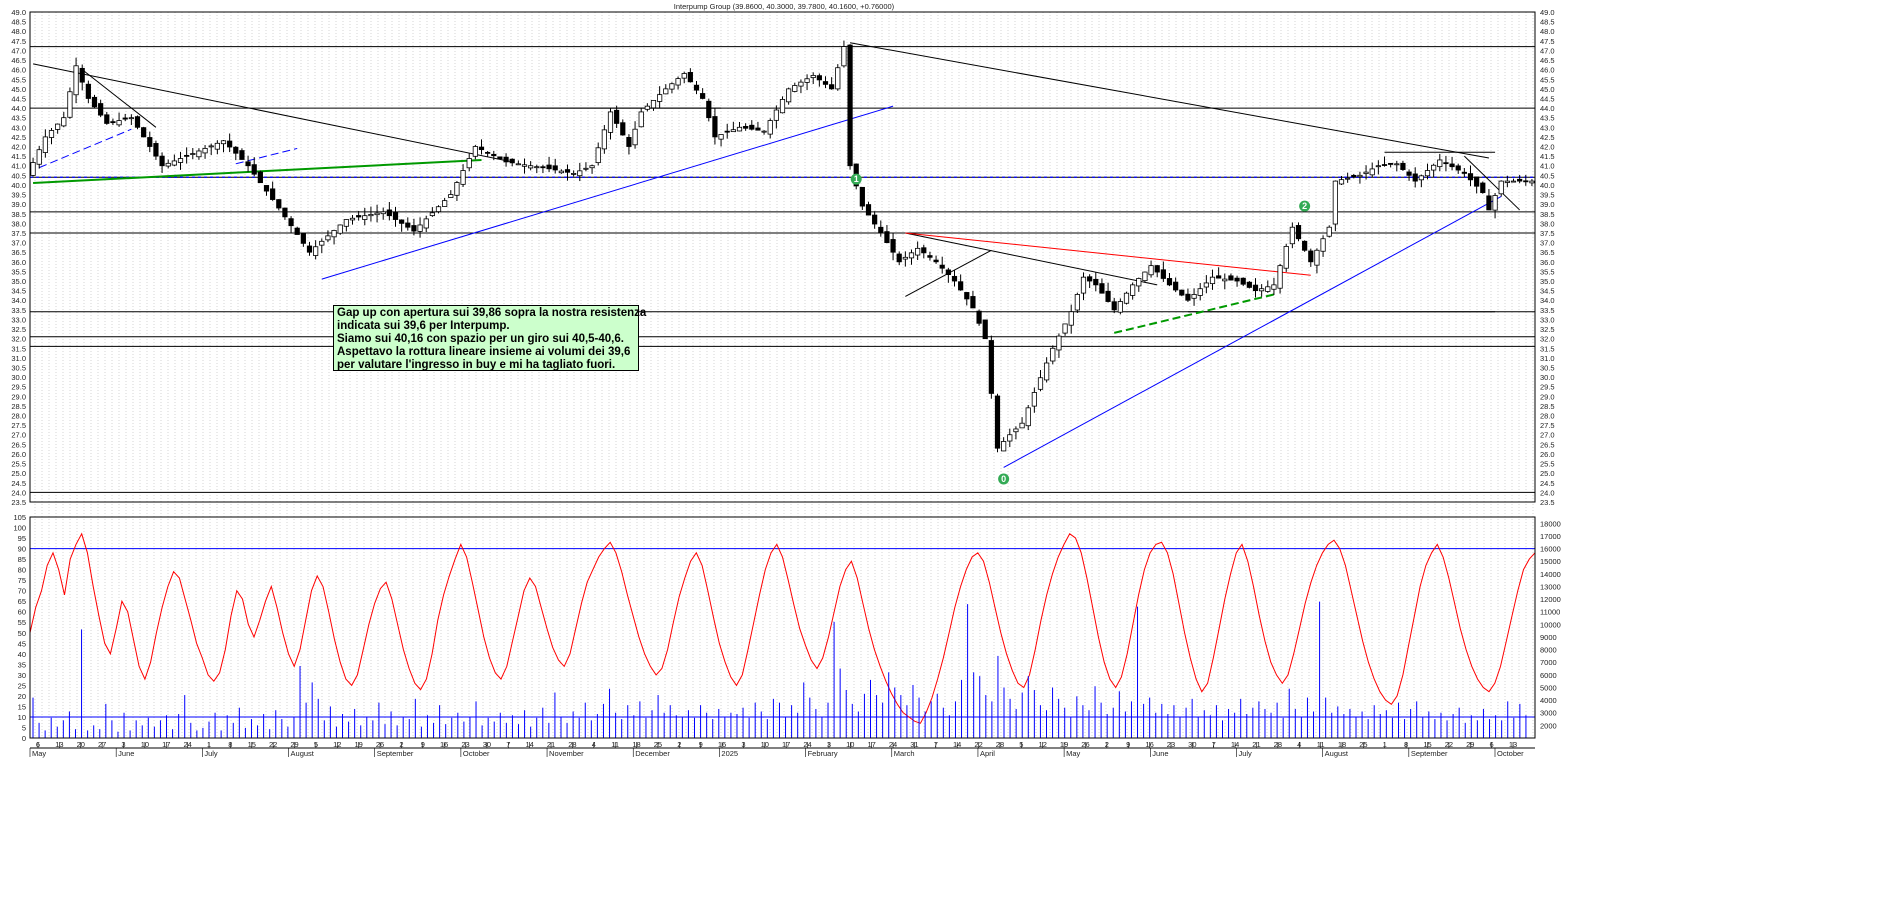 This screenshot has width=1890, height=902. What do you see at coordinates (1547, 281) in the screenshot?
I see `price-tick-right: 35.0` at bounding box center [1547, 281].